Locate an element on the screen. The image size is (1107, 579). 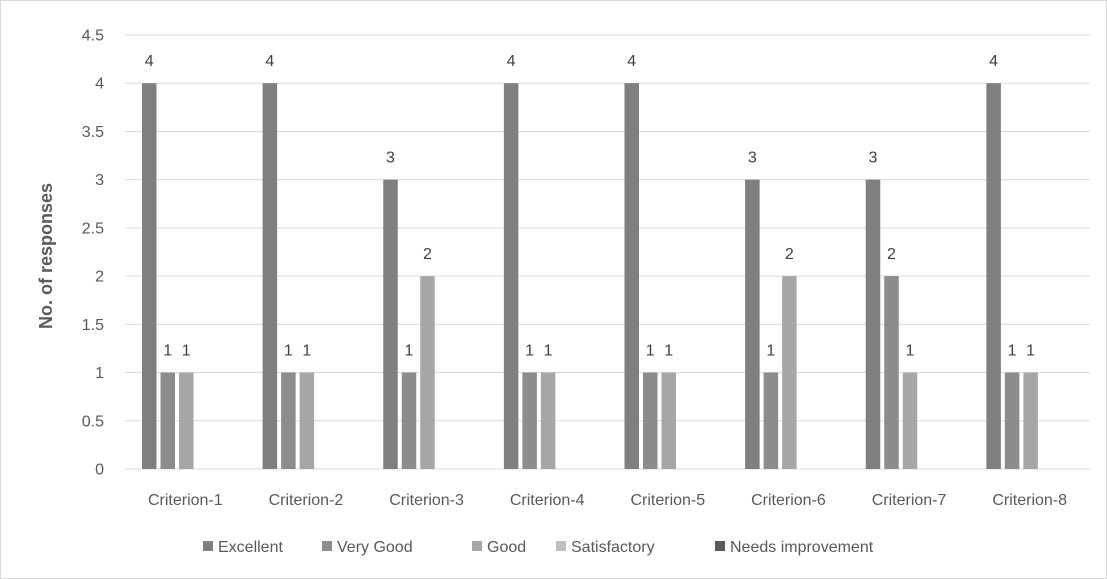
y-tick-label: 1 is located at coordinates (99, 373).